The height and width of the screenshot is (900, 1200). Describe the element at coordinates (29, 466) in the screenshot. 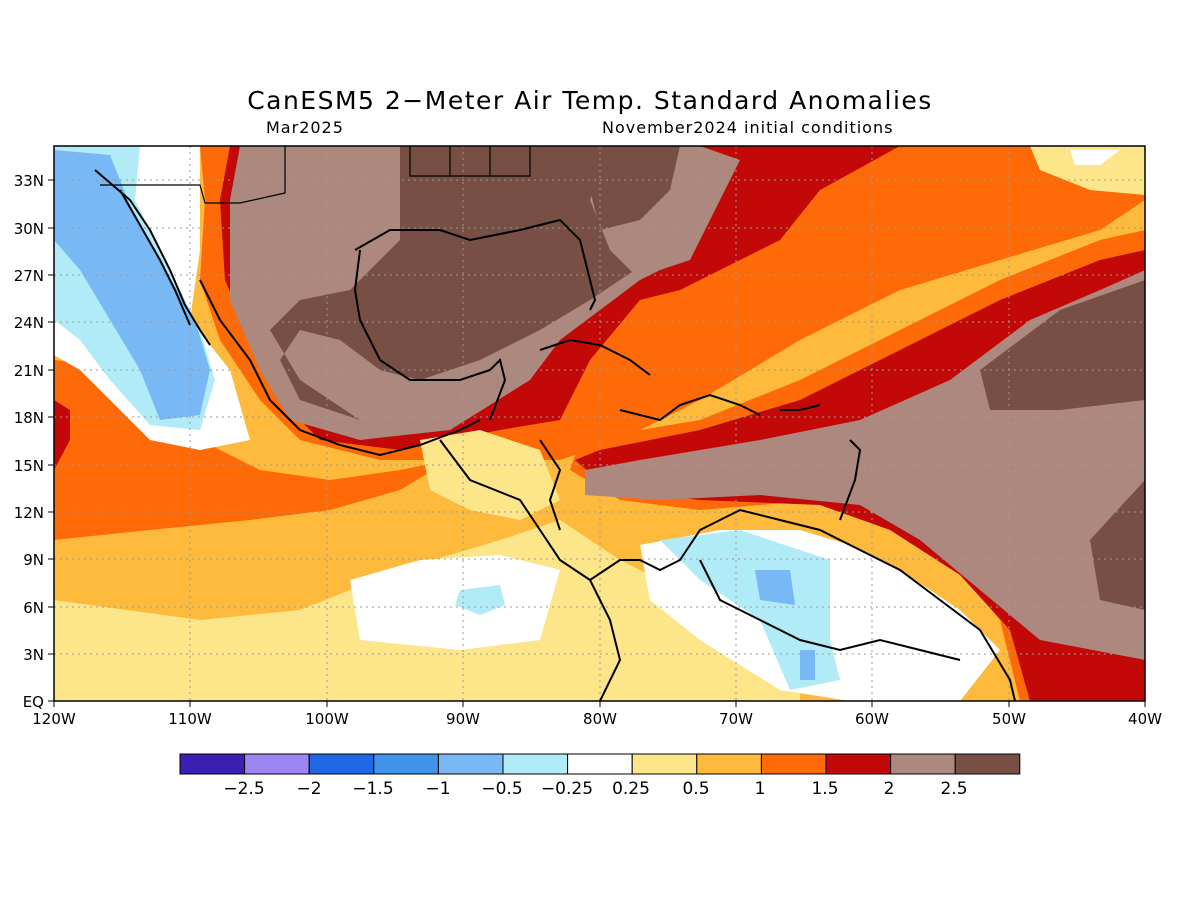

I see `lat-label: 15N` at that location.